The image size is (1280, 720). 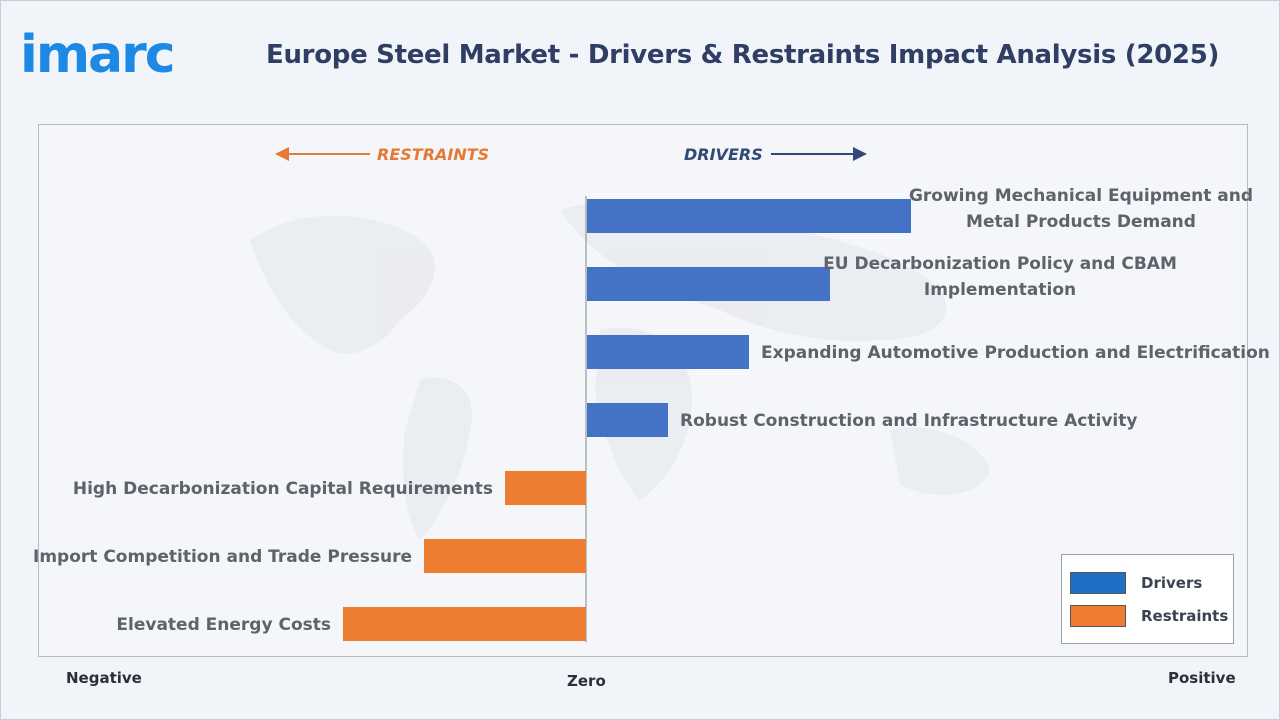 I want to click on axis-zero-label: Zero, so click(x=586, y=681).